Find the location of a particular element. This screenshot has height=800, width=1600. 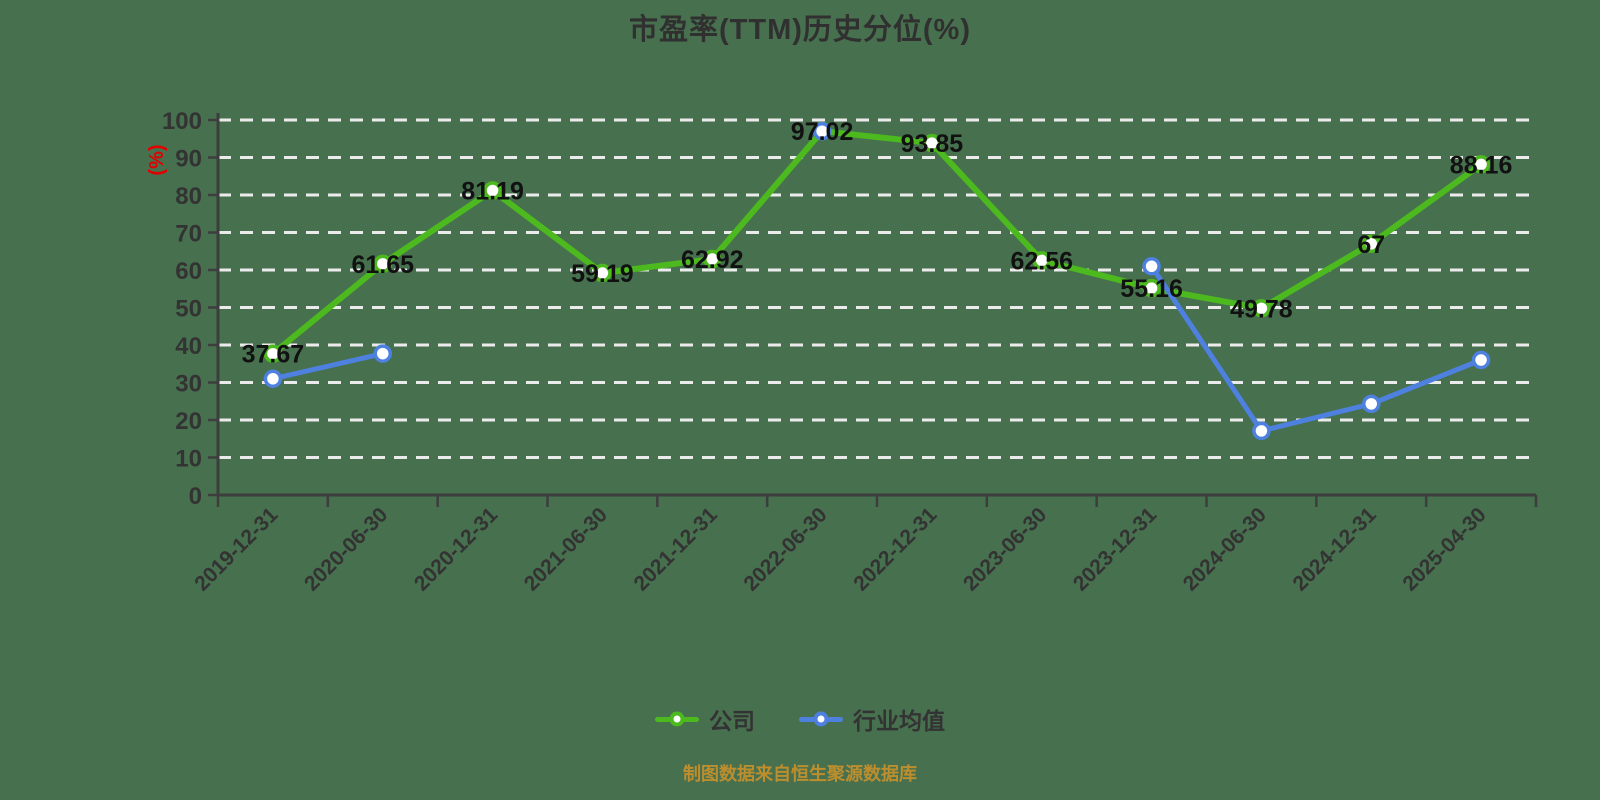

y-tick-label: 10 is located at coordinates (188, 459).